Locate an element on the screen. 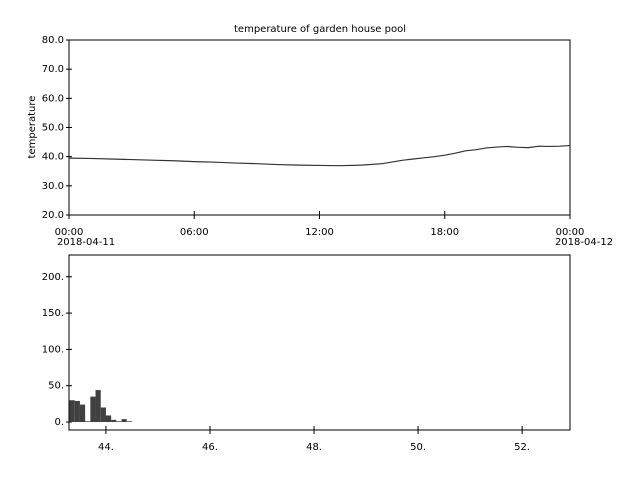  y-tick-label: 70.0 is located at coordinates (53, 69).